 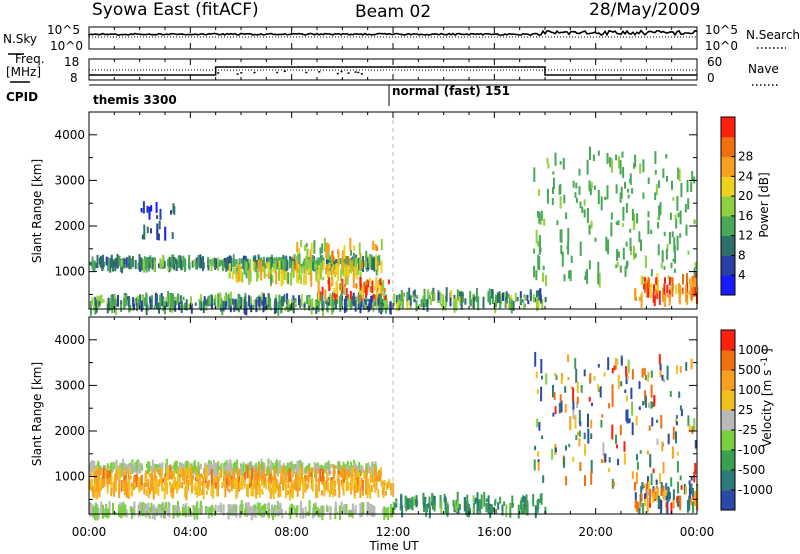 I want to click on station-title: Syowa East (fitACF), so click(x=175, y=10).